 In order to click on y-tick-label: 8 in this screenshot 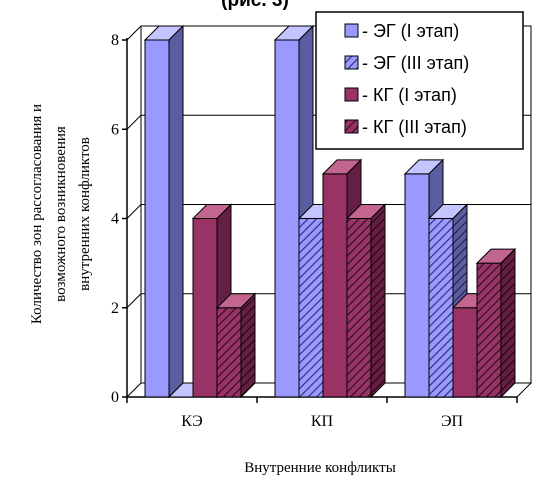, I will do `click(115, 40)`.